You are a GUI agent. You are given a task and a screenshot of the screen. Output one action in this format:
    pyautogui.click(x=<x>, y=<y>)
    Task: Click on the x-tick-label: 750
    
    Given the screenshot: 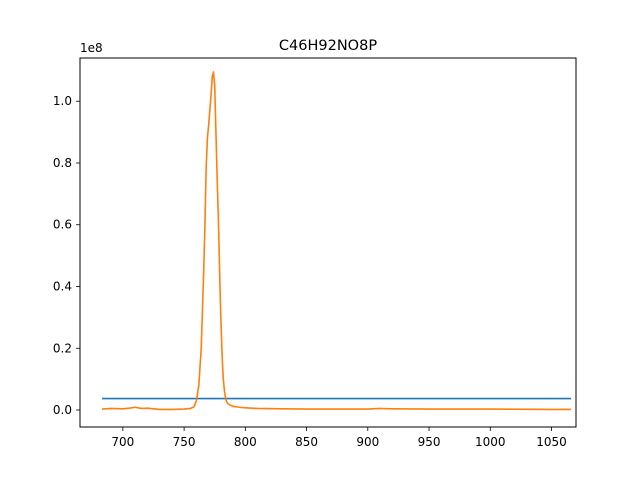 What is the action you would take?
    pyautogui.click(x=184, y=442)
    